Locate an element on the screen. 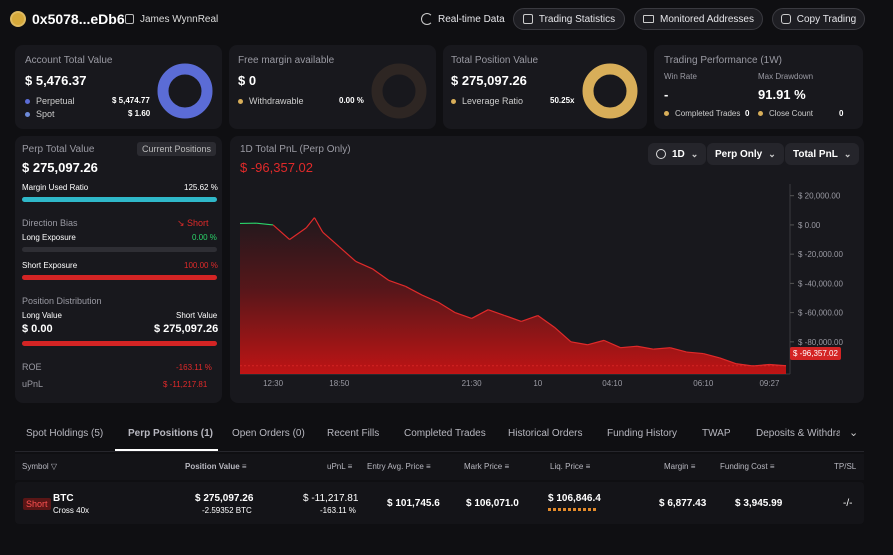 Image resolution: width=893 pixels, height=555 pixels. copy-icon is located at coordinates (785, 19).